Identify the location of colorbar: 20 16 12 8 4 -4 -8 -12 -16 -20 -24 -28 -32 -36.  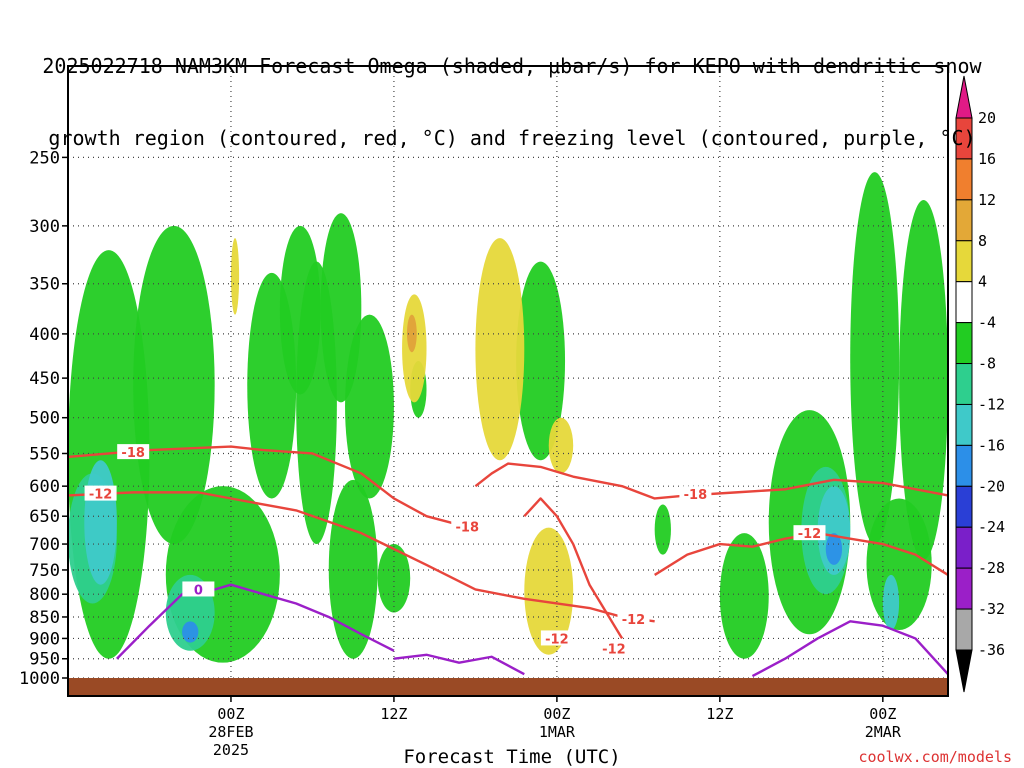
(980, 384).